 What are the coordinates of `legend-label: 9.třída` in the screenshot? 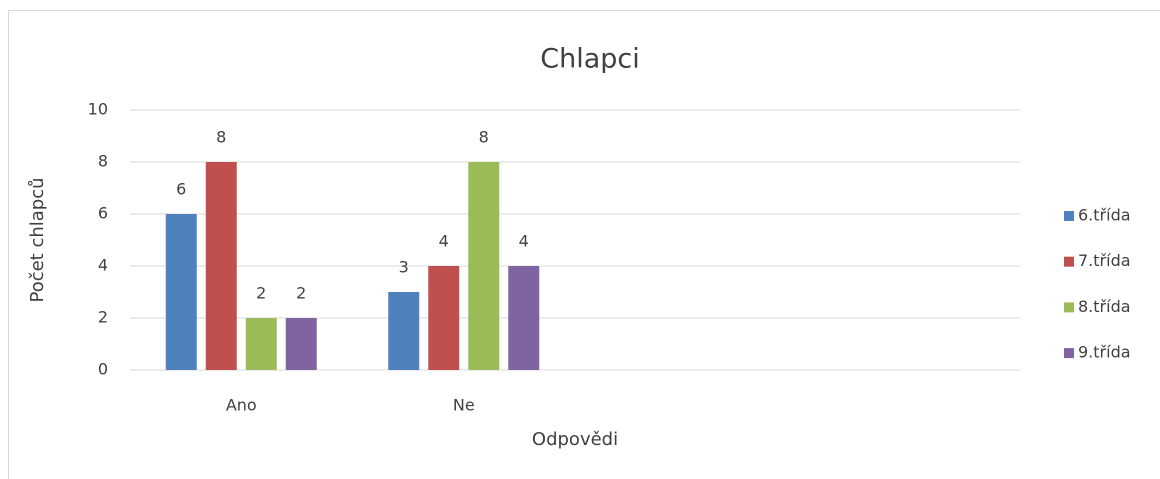 It's located at (1104, 352).